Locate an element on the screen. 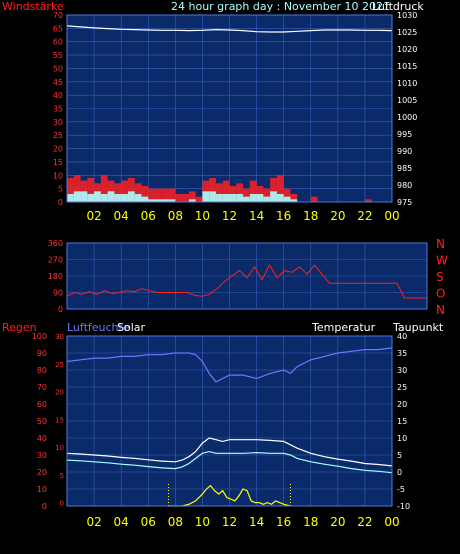 Image resolution: width=460 pixels, height=554 pixels. xtick-label: 04 is located at coordinates (121, 522).